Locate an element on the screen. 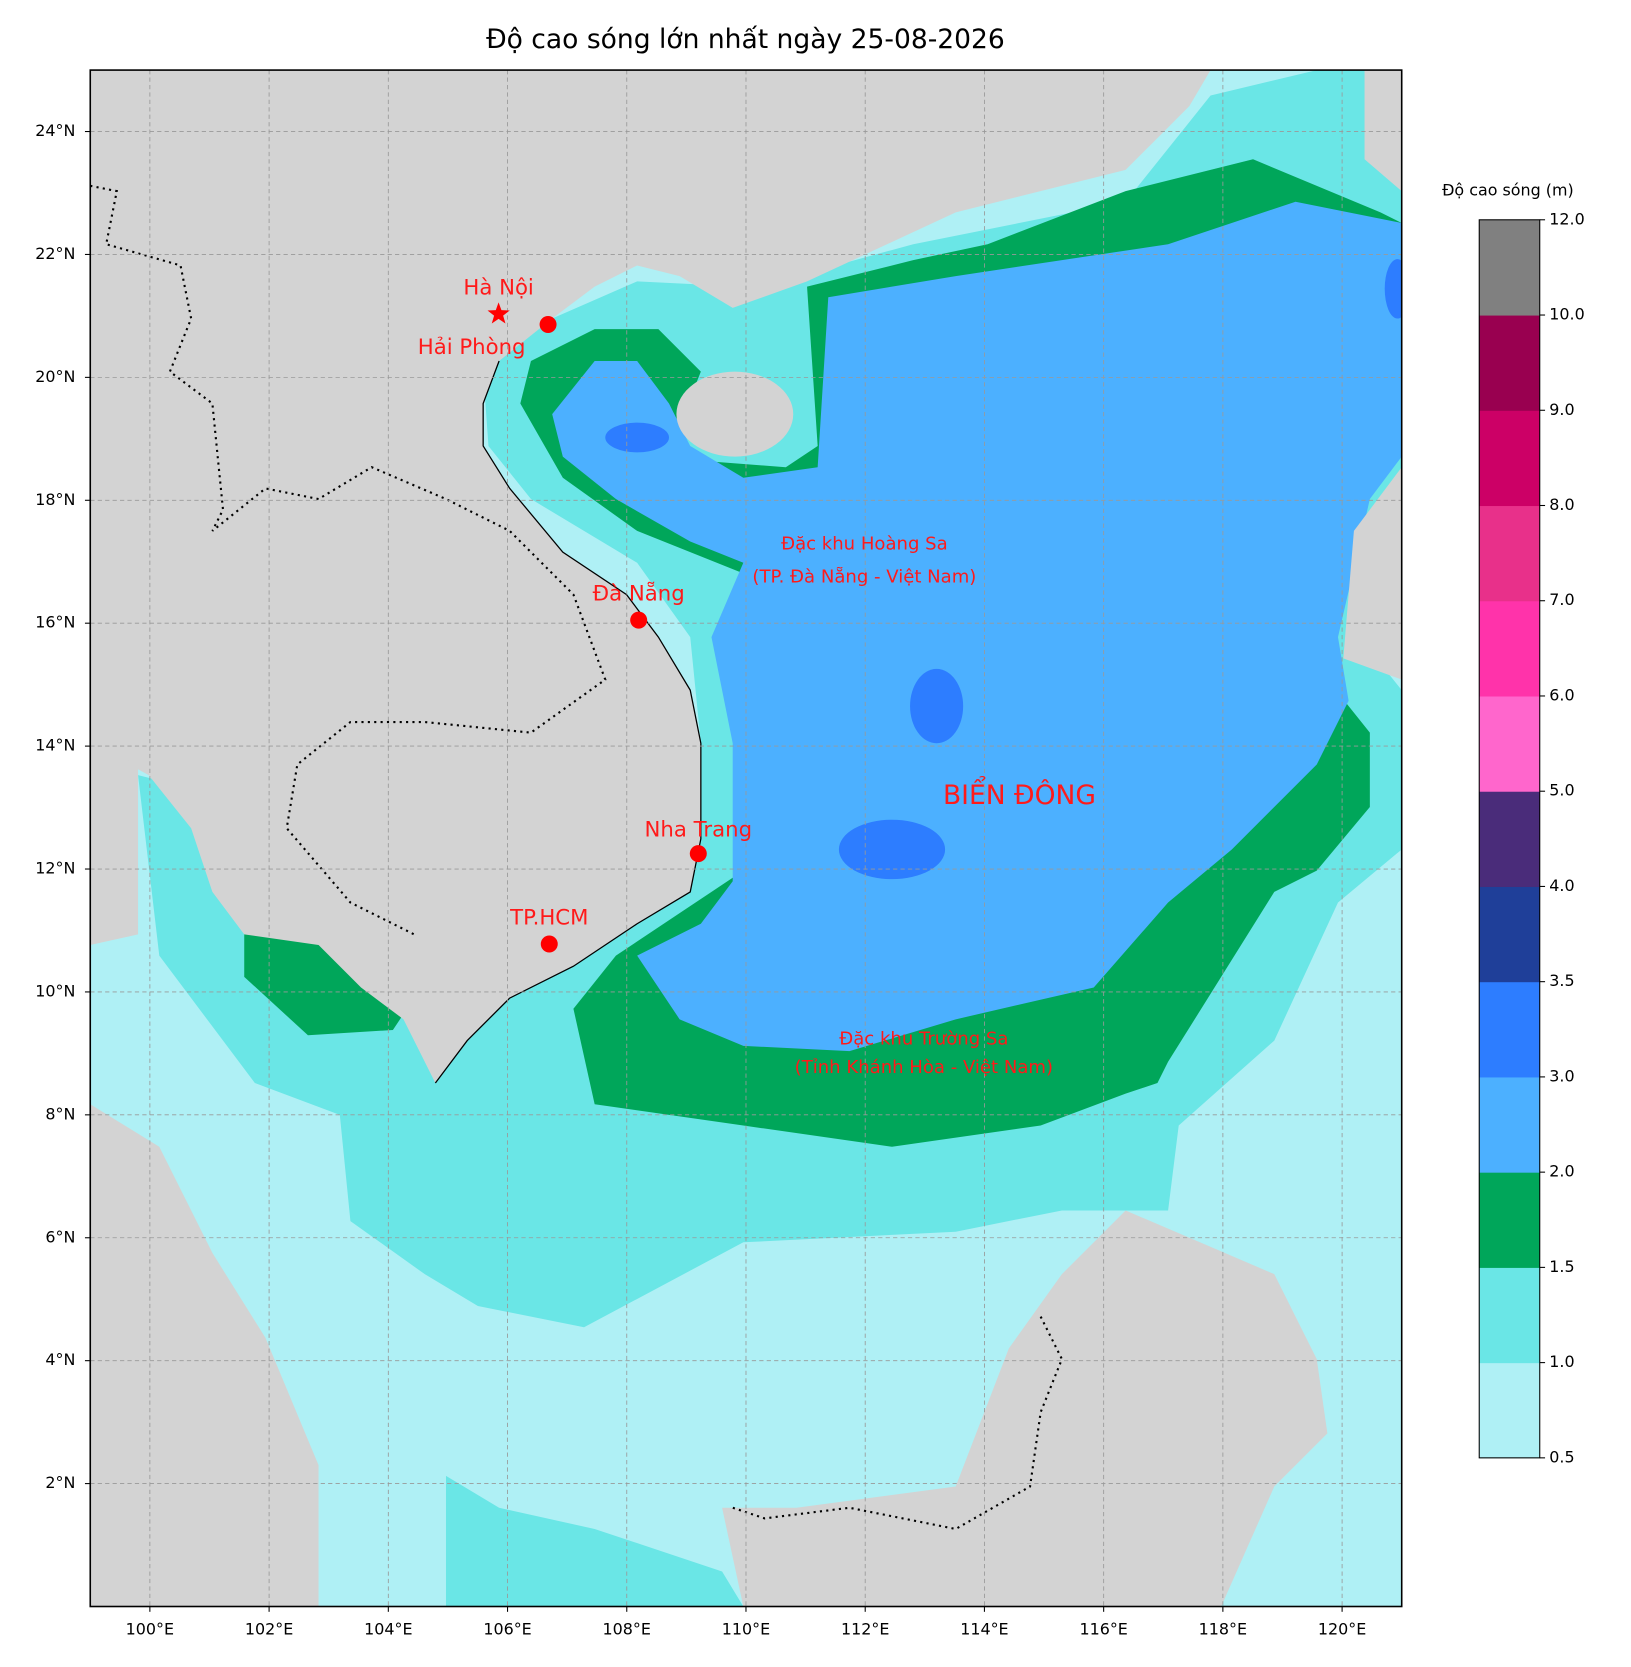 The image size is (1631, 1667). x-tick-label: 110°E is located at coordinates (746, 1628).